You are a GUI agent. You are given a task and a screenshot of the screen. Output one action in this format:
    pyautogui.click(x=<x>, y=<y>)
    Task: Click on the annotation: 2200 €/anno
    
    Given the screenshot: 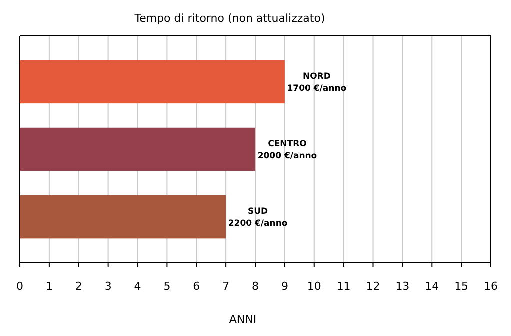 What is the action you would take?
    pyautogui.click(x=258, y=224)
    